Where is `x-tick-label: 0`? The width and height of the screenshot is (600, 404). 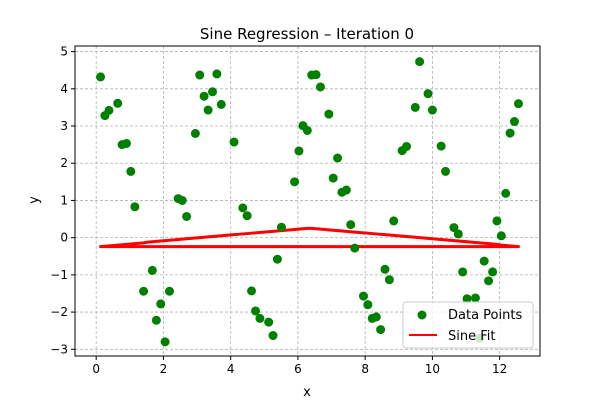 x-tick-label: 0 is located at coordinates (96, 369).